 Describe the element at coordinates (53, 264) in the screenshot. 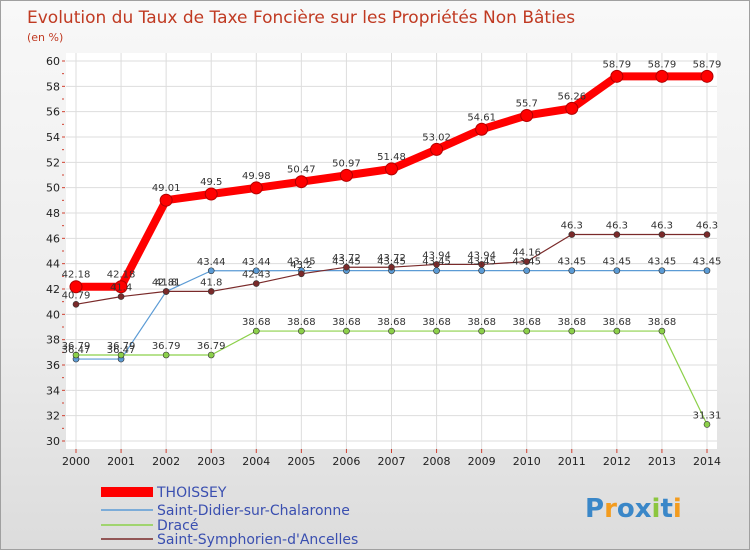

I see `y-tick-label: 44` at that location.